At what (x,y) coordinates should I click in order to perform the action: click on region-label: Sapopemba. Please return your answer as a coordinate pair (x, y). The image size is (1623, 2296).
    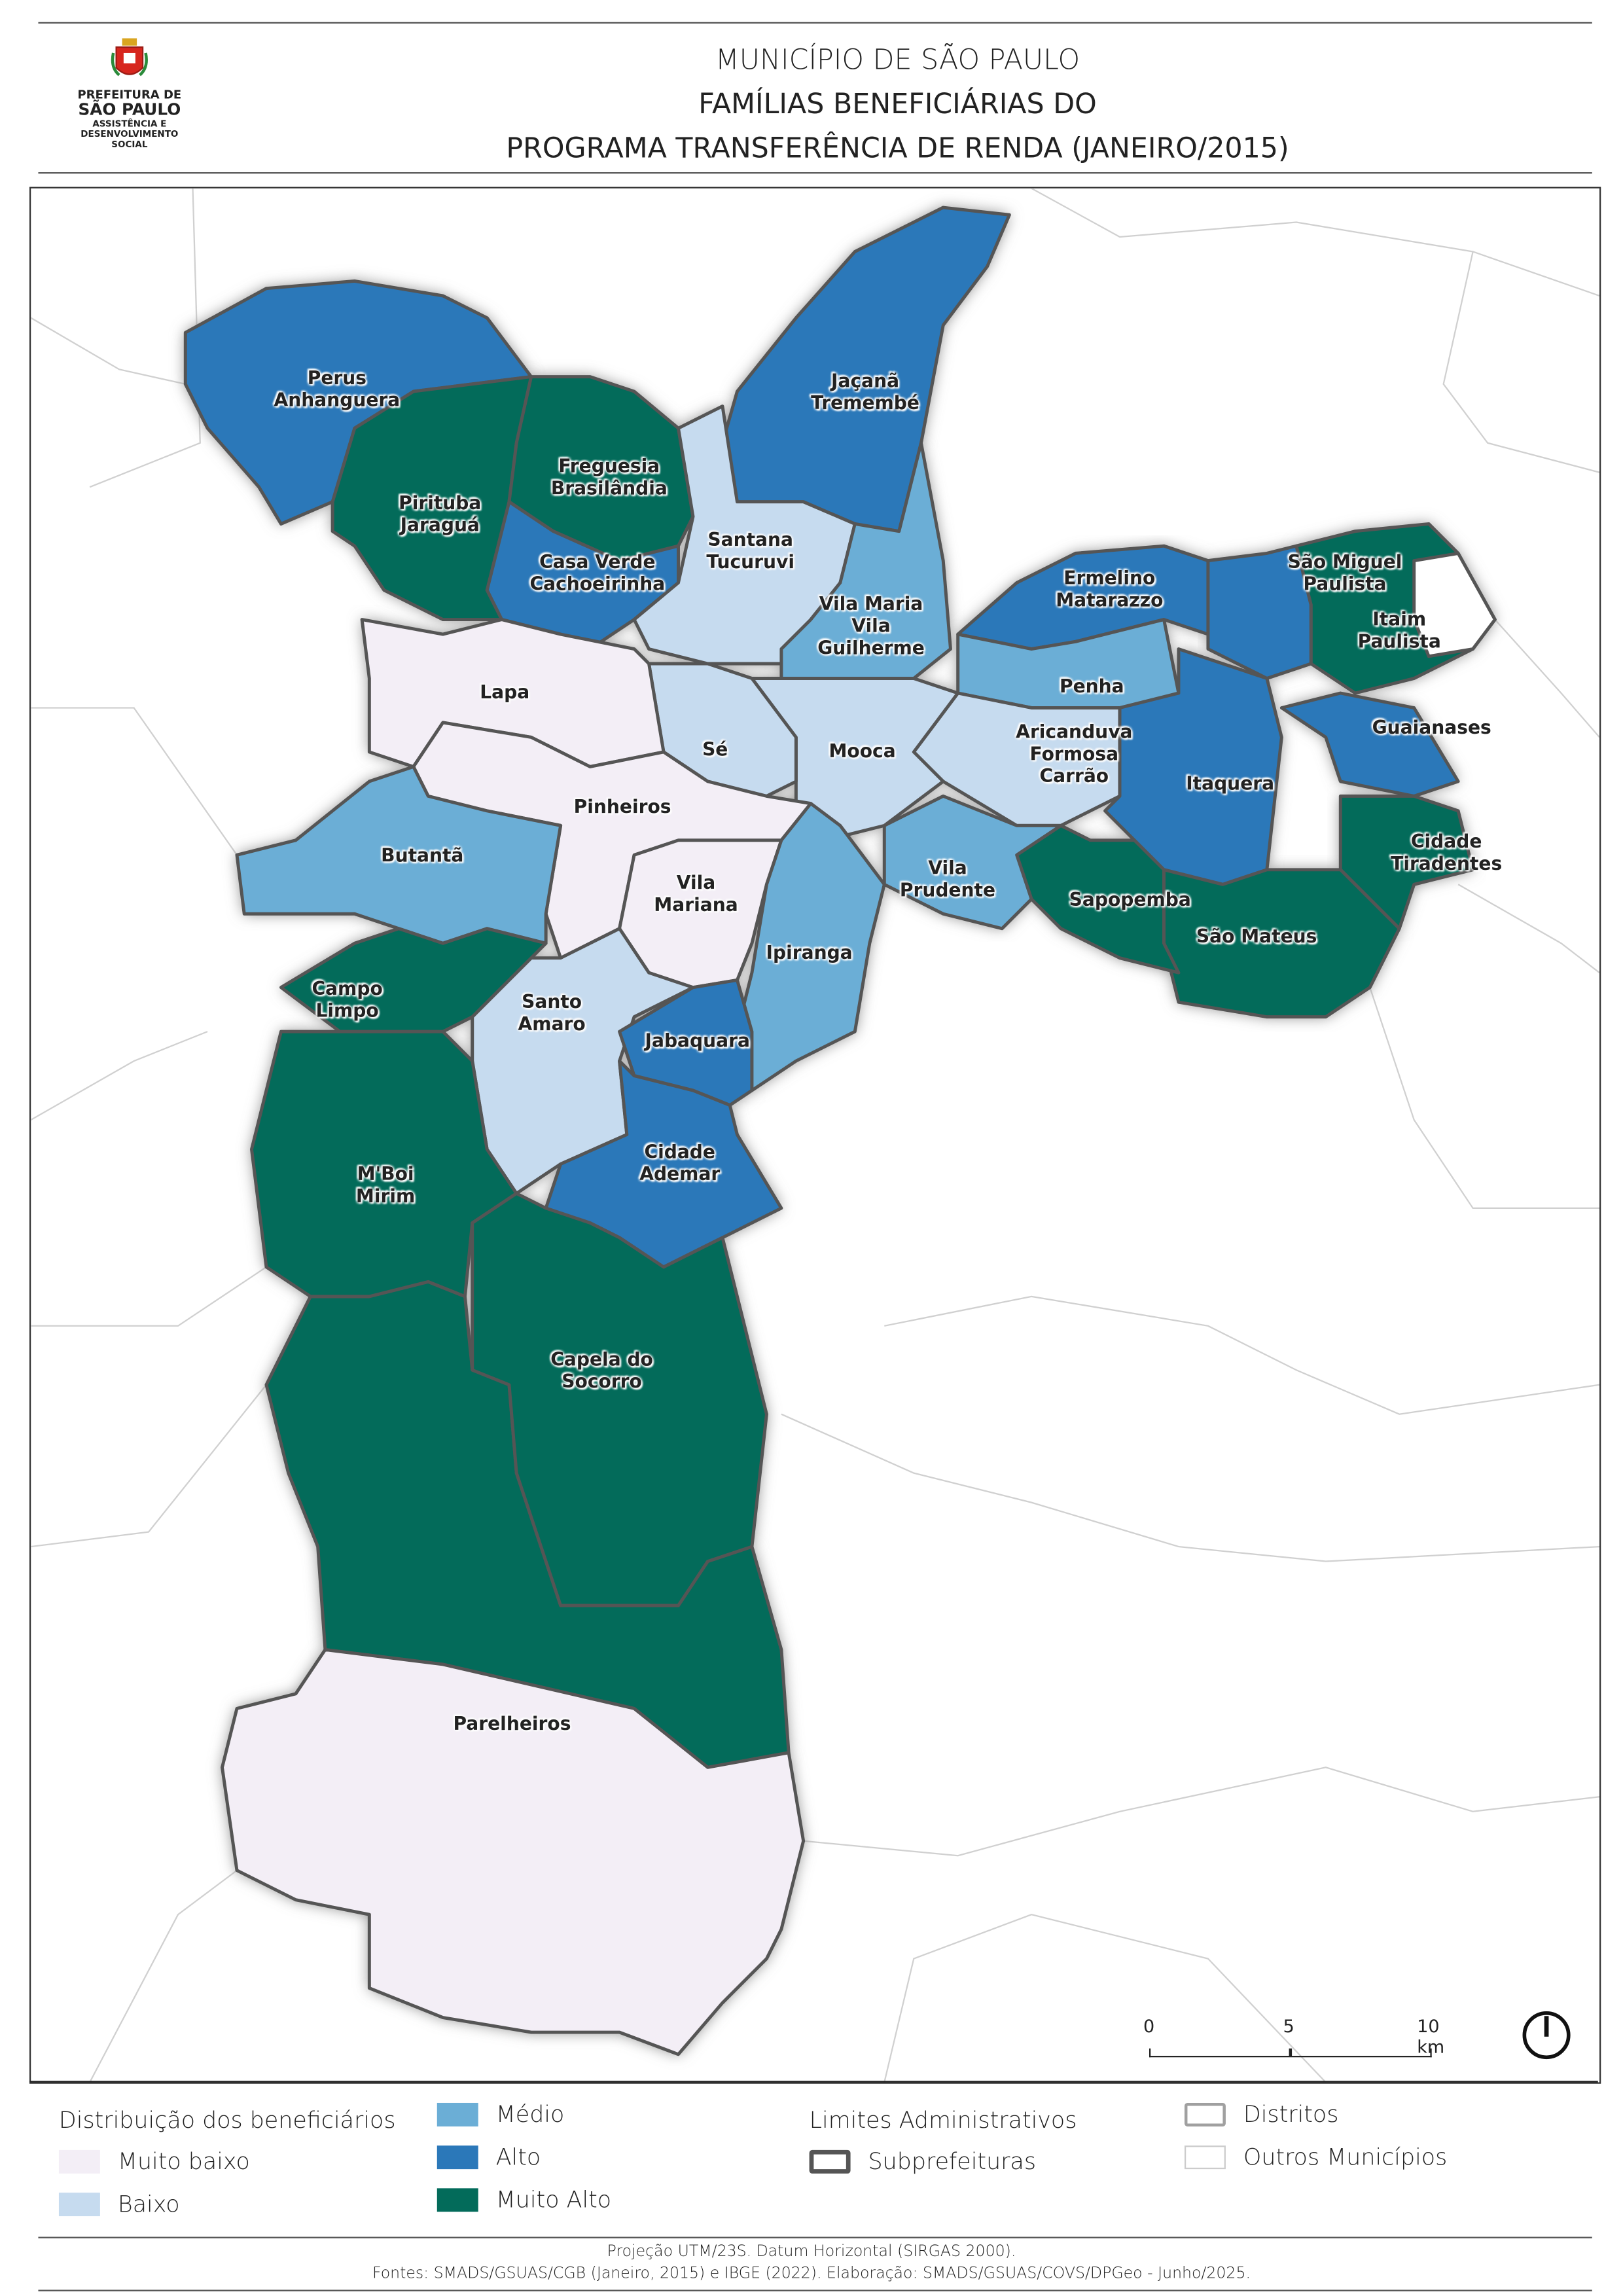
    Looking at the image, I should click on (1130, 899).